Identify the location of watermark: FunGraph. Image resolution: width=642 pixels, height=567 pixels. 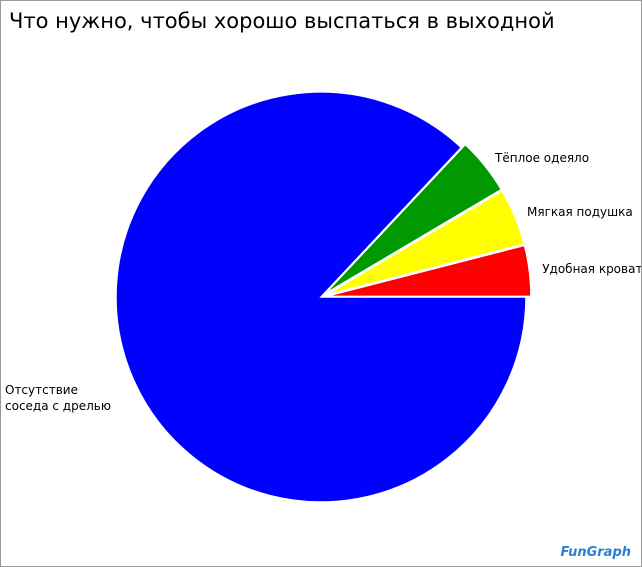
(595, 552).